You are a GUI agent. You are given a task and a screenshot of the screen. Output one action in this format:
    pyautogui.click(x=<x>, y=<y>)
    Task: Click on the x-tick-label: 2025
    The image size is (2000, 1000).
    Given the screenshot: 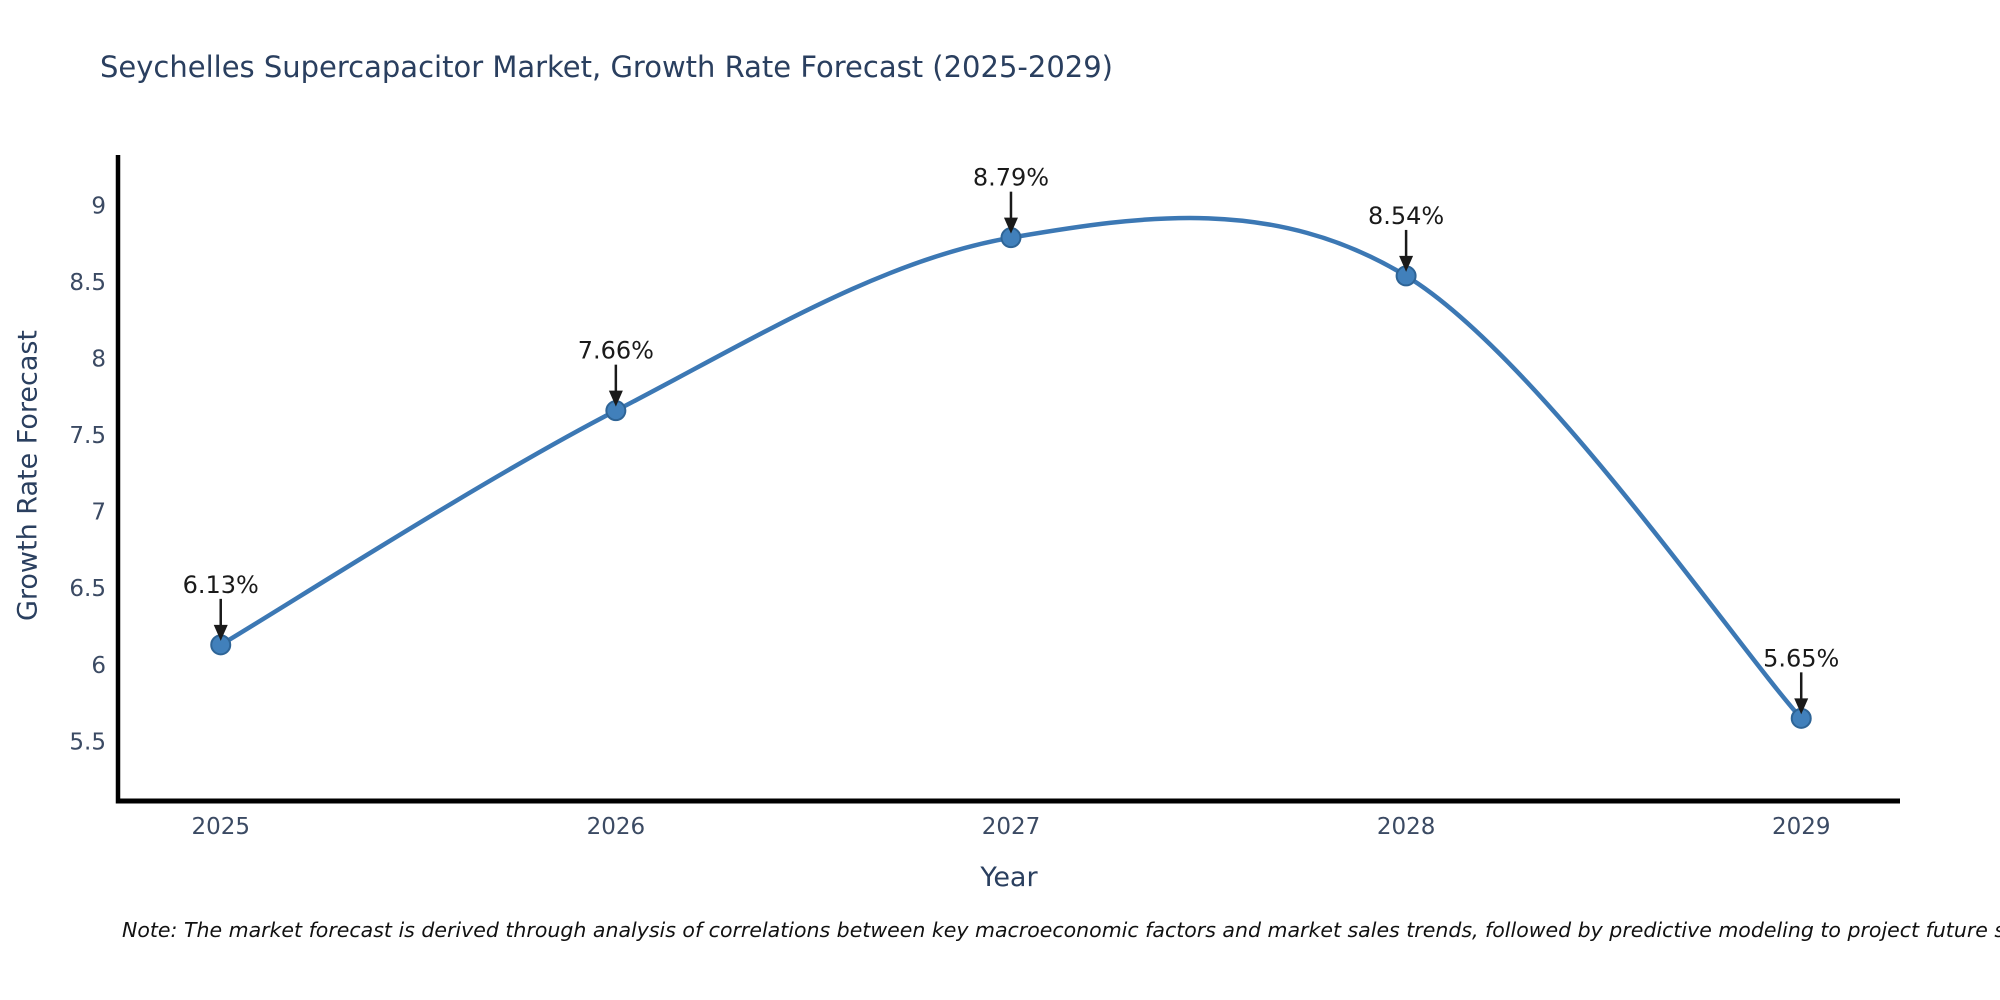 What is the action you would take?
    pyautogui.click(x=220, y=827)
    